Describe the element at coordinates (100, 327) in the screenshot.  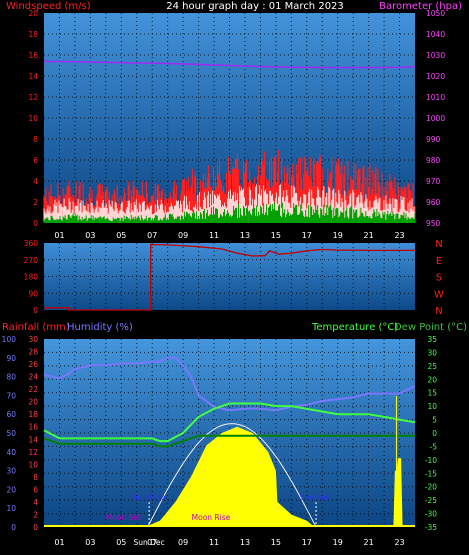
I see `humidity-axis-title: Humidity (%)` at that location.